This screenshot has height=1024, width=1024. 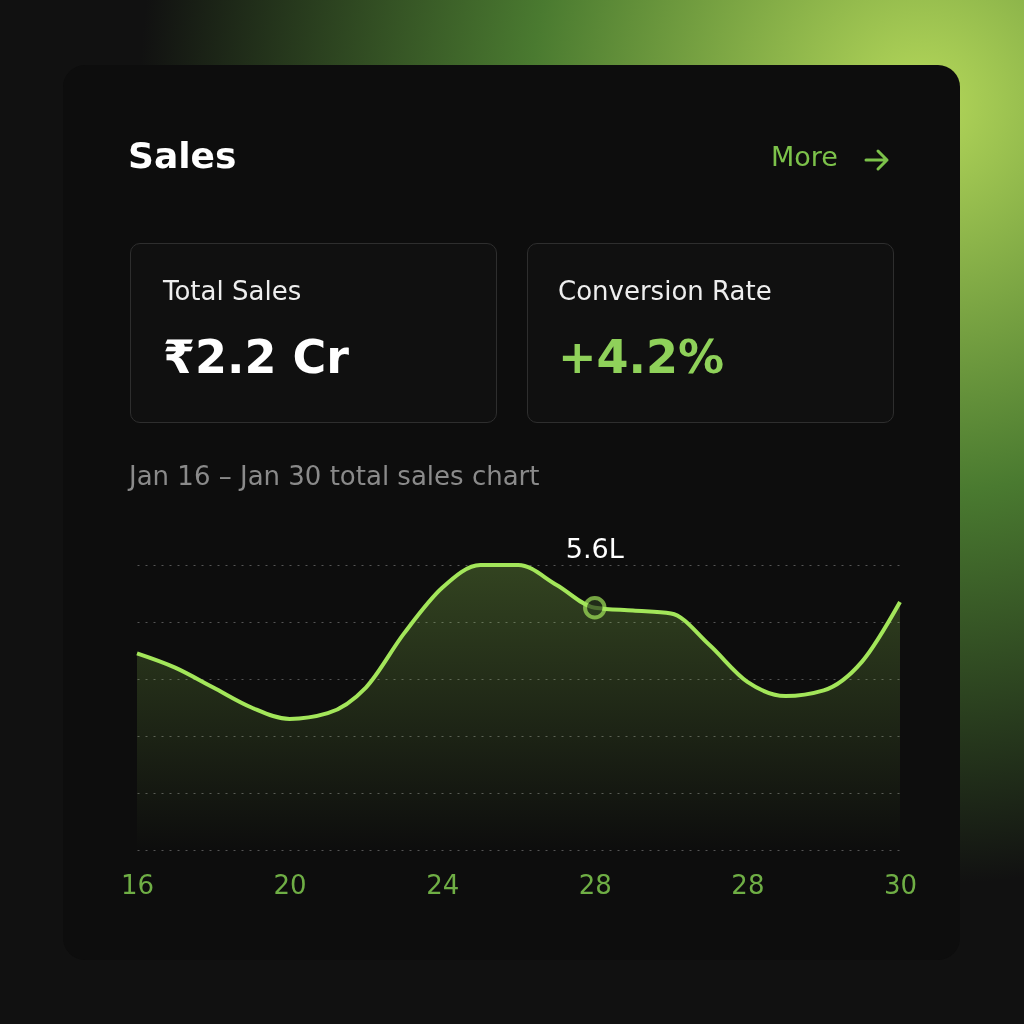 What do you see at coordinates (290, 884) in the screenshot?
I see `x-tick-label: 20` at bounding box center [290, 884].